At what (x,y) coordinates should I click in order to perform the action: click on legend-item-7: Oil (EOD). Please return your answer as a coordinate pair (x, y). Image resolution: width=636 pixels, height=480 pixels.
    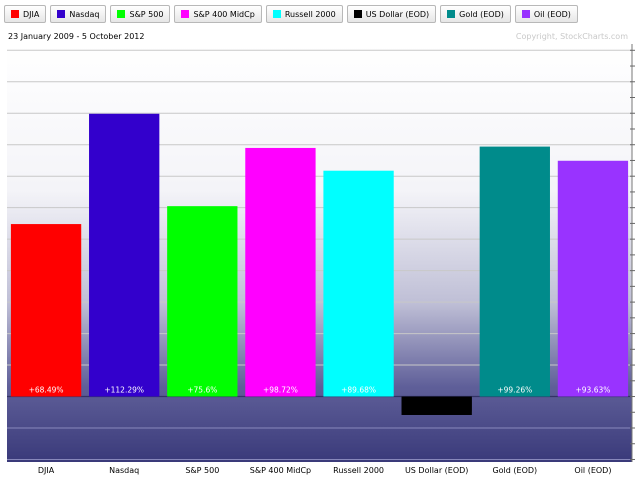
    Looking at the image, I should click on (546, 14).